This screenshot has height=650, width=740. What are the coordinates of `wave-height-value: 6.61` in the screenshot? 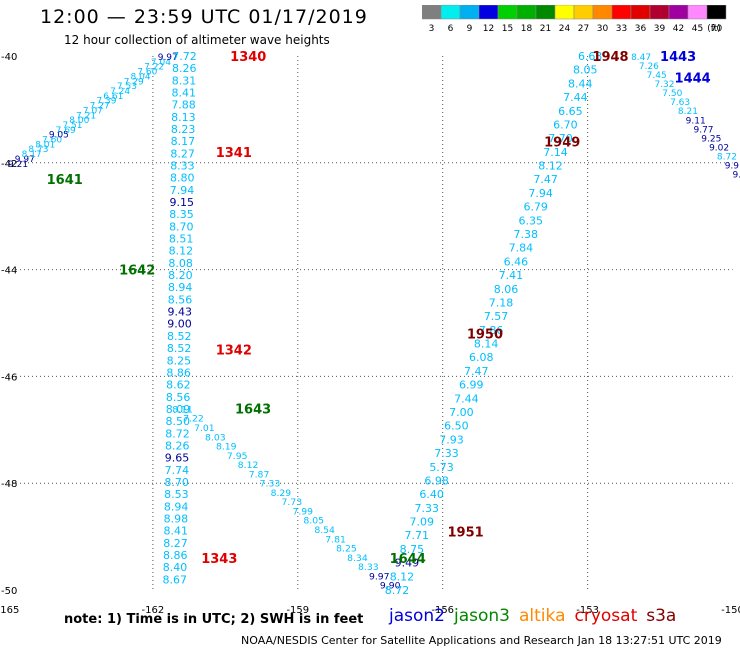 It's located at (113, 97).